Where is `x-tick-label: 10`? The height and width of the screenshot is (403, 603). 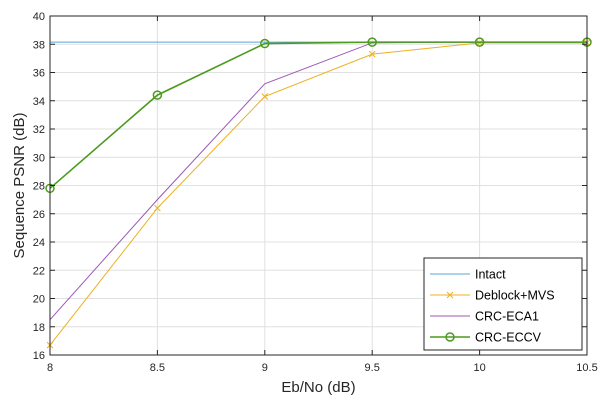 x-tick-label: 10 is located at coordinates (479, 368).